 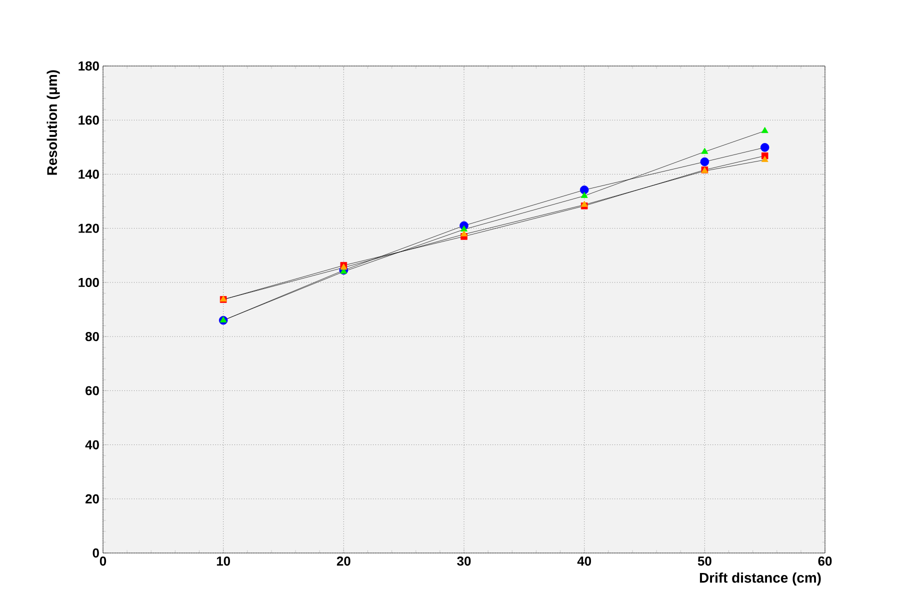 I want to click on x-tick-label: 20, so click(x=343, y=561).